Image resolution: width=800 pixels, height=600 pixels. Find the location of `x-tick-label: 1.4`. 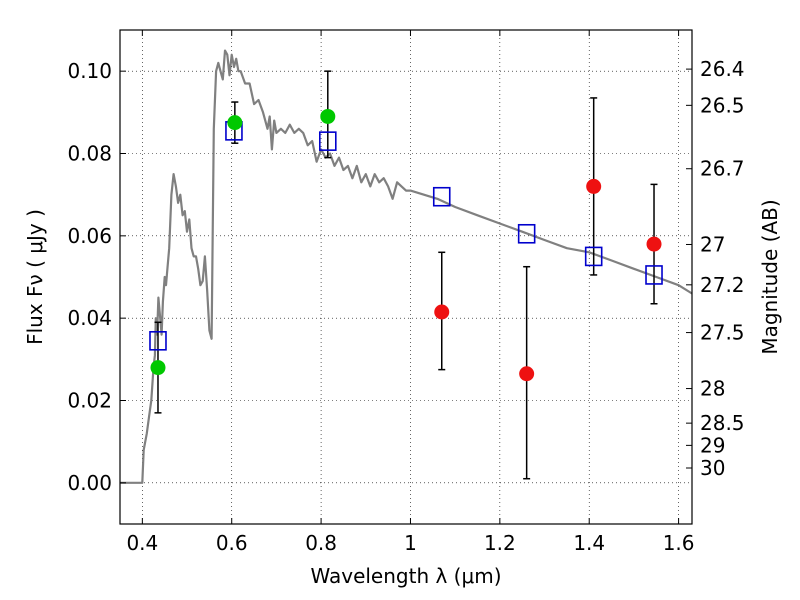

x-tick-label: 1.4 is located at coordinates (589, 543).